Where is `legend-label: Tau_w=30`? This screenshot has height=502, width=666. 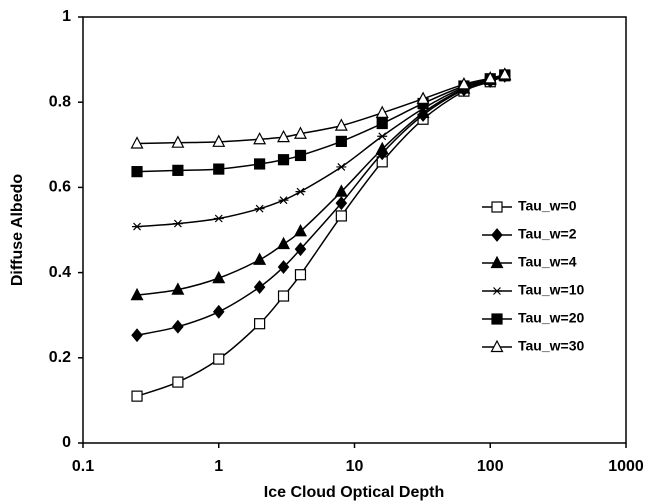 legend-label: Tau_w=30 is located at coordinates (551, 346).